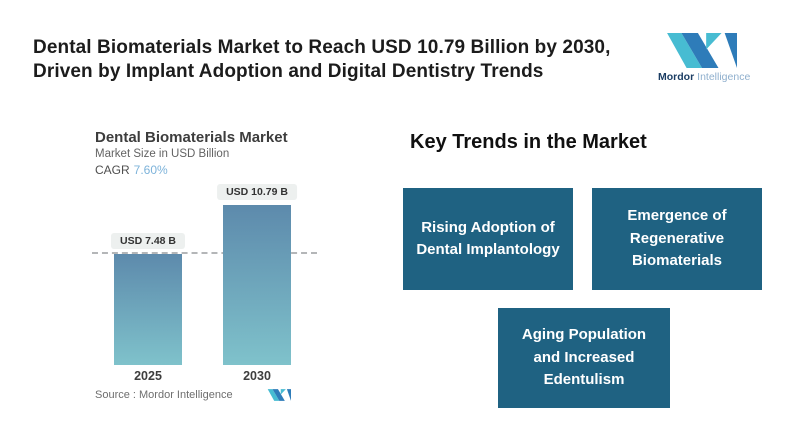  Describe the element at coordinates (676, 77) in the screenshot. I see `brand-name-bold: Mordor` at that location.